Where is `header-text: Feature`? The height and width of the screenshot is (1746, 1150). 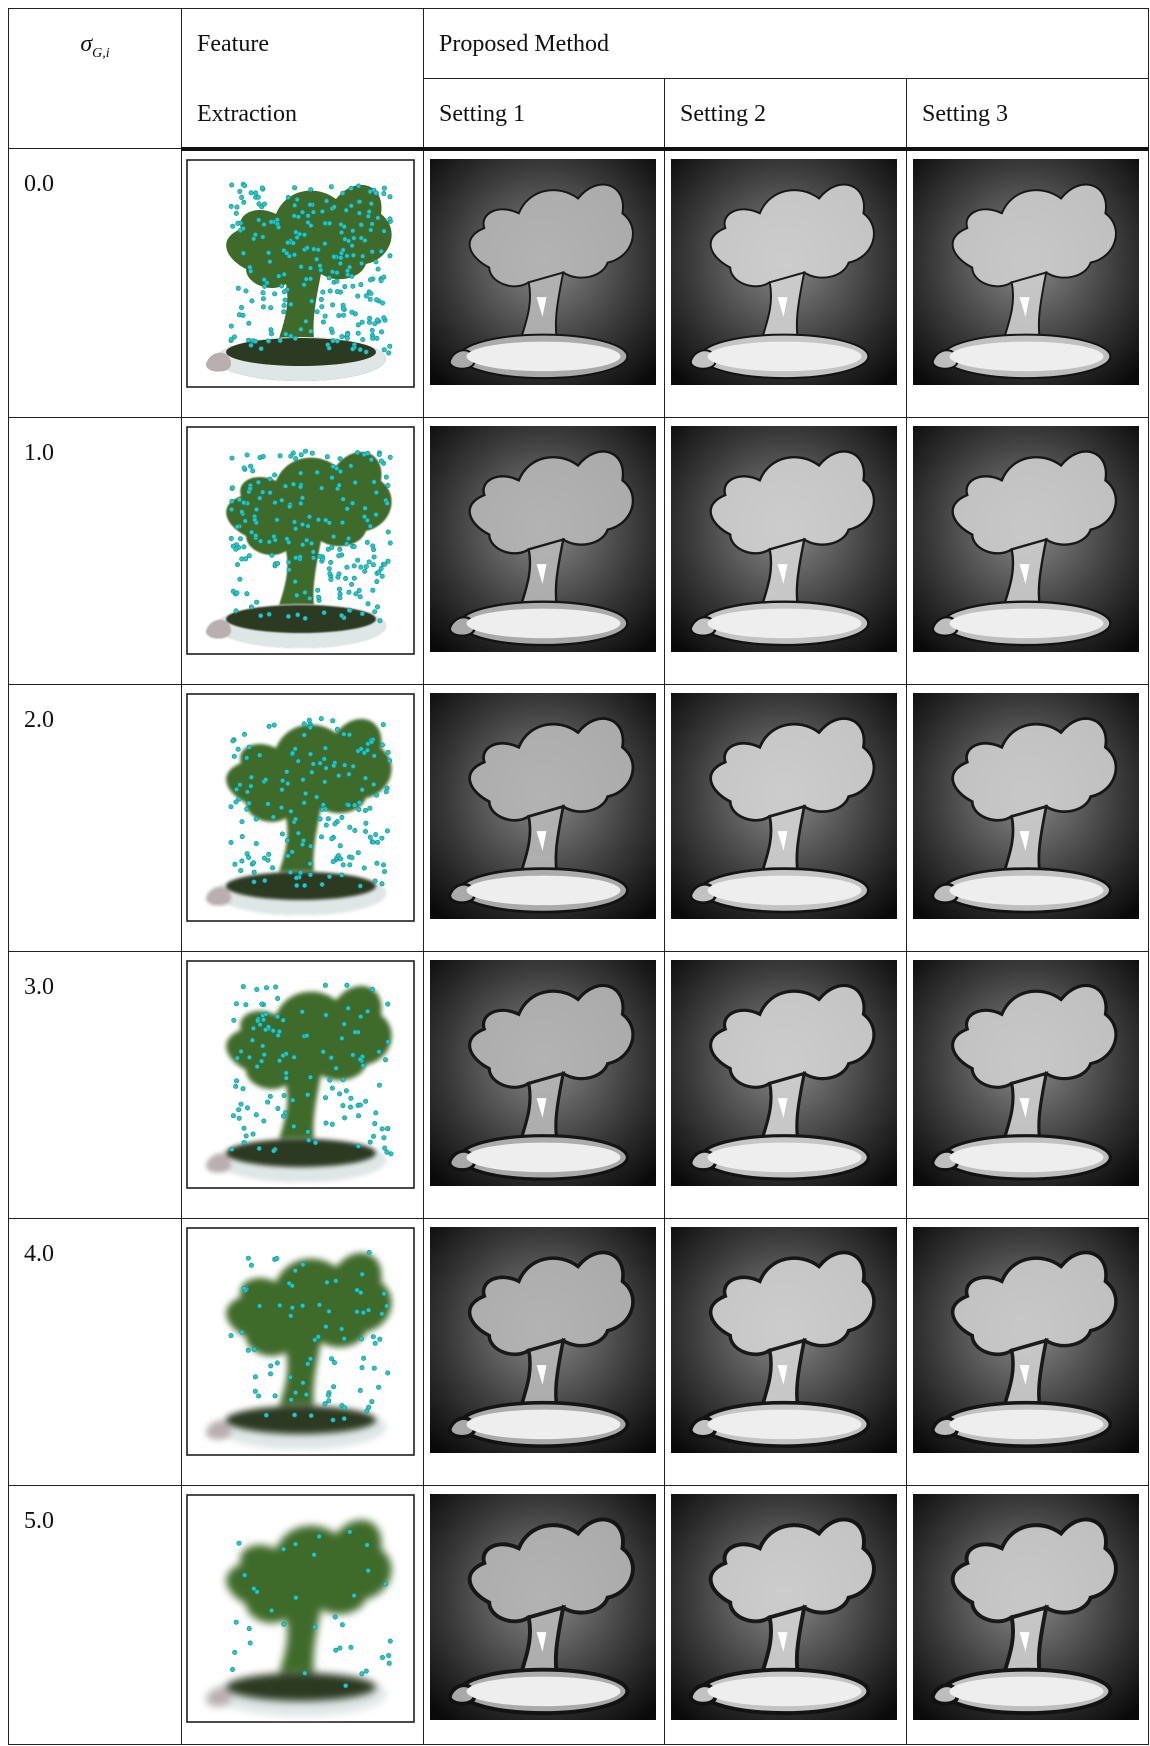
header-text: Feature is located at coordinates (233, 44).